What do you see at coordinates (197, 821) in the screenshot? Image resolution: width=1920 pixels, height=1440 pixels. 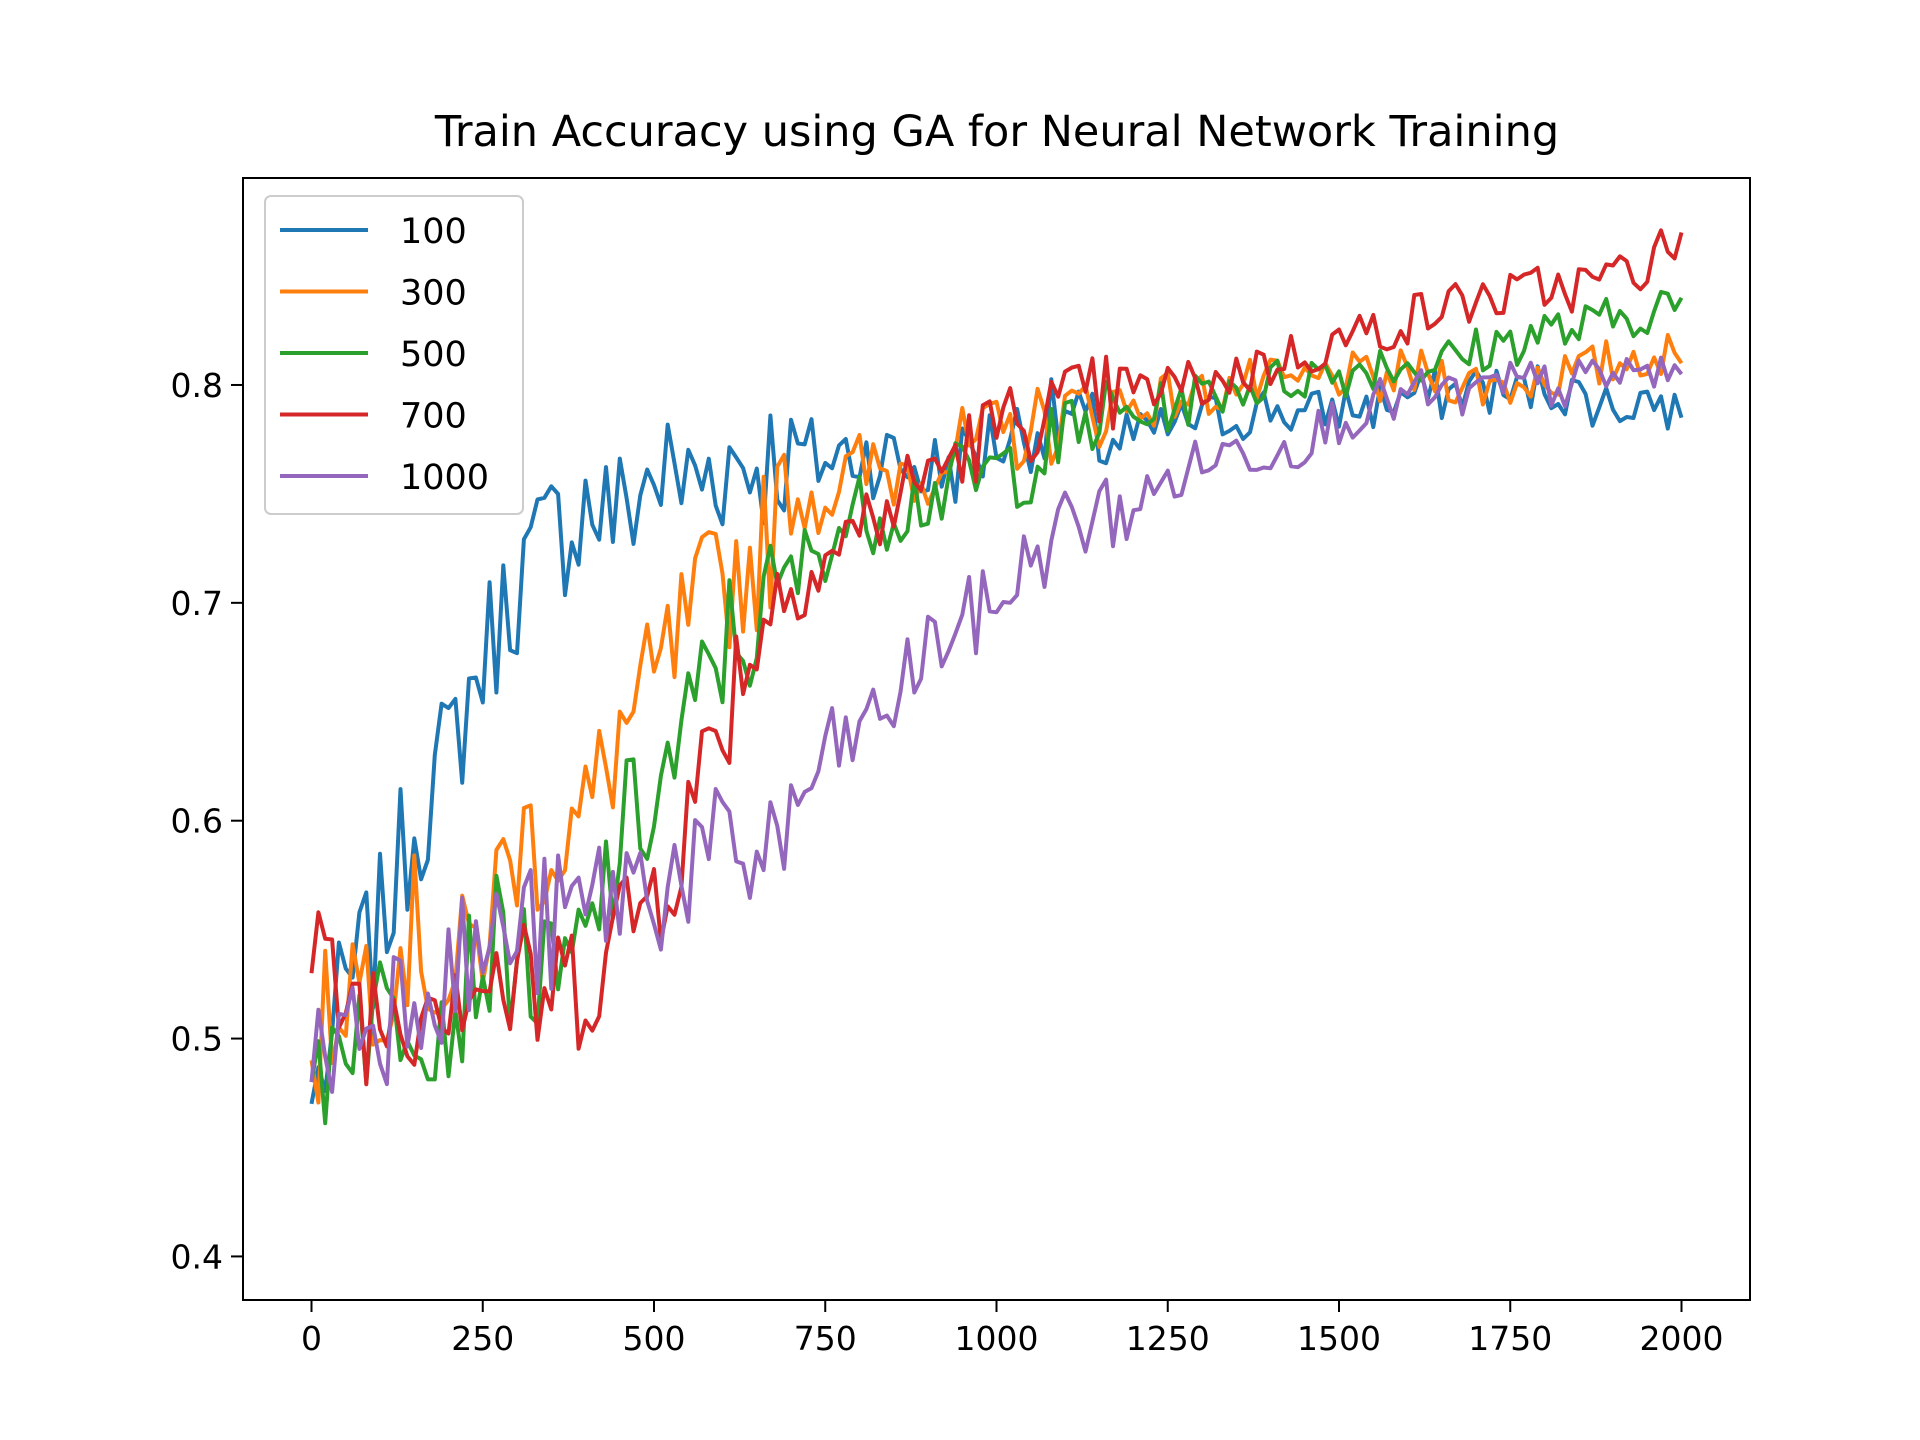 I see `y-tick-label: 0.6` at bounding box center [197, 821].